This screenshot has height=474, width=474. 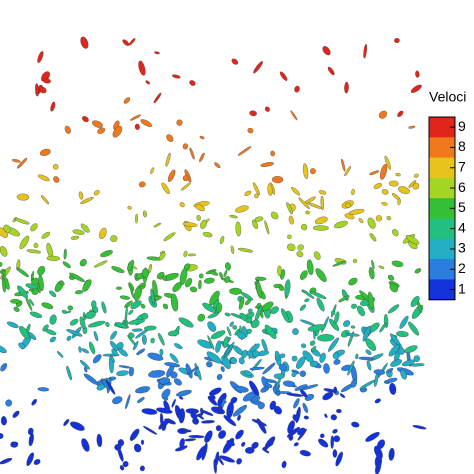 What do you see at coordinates (462, 166) in the screenshot?
I see `colorbar-label: 7` at bounding box center [462, 166].